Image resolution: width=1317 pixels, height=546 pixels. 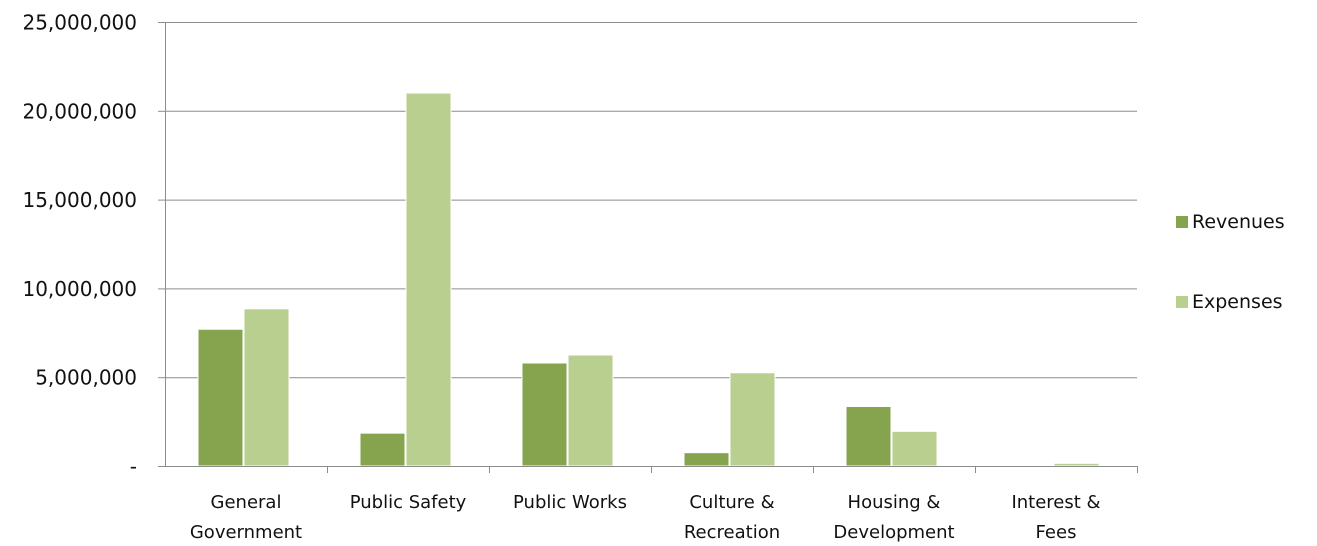 What do you see at coordinates (1182, 222) in the screenshot?
I see `legend-swatch-revenues` at bounding box center [1182, 222].